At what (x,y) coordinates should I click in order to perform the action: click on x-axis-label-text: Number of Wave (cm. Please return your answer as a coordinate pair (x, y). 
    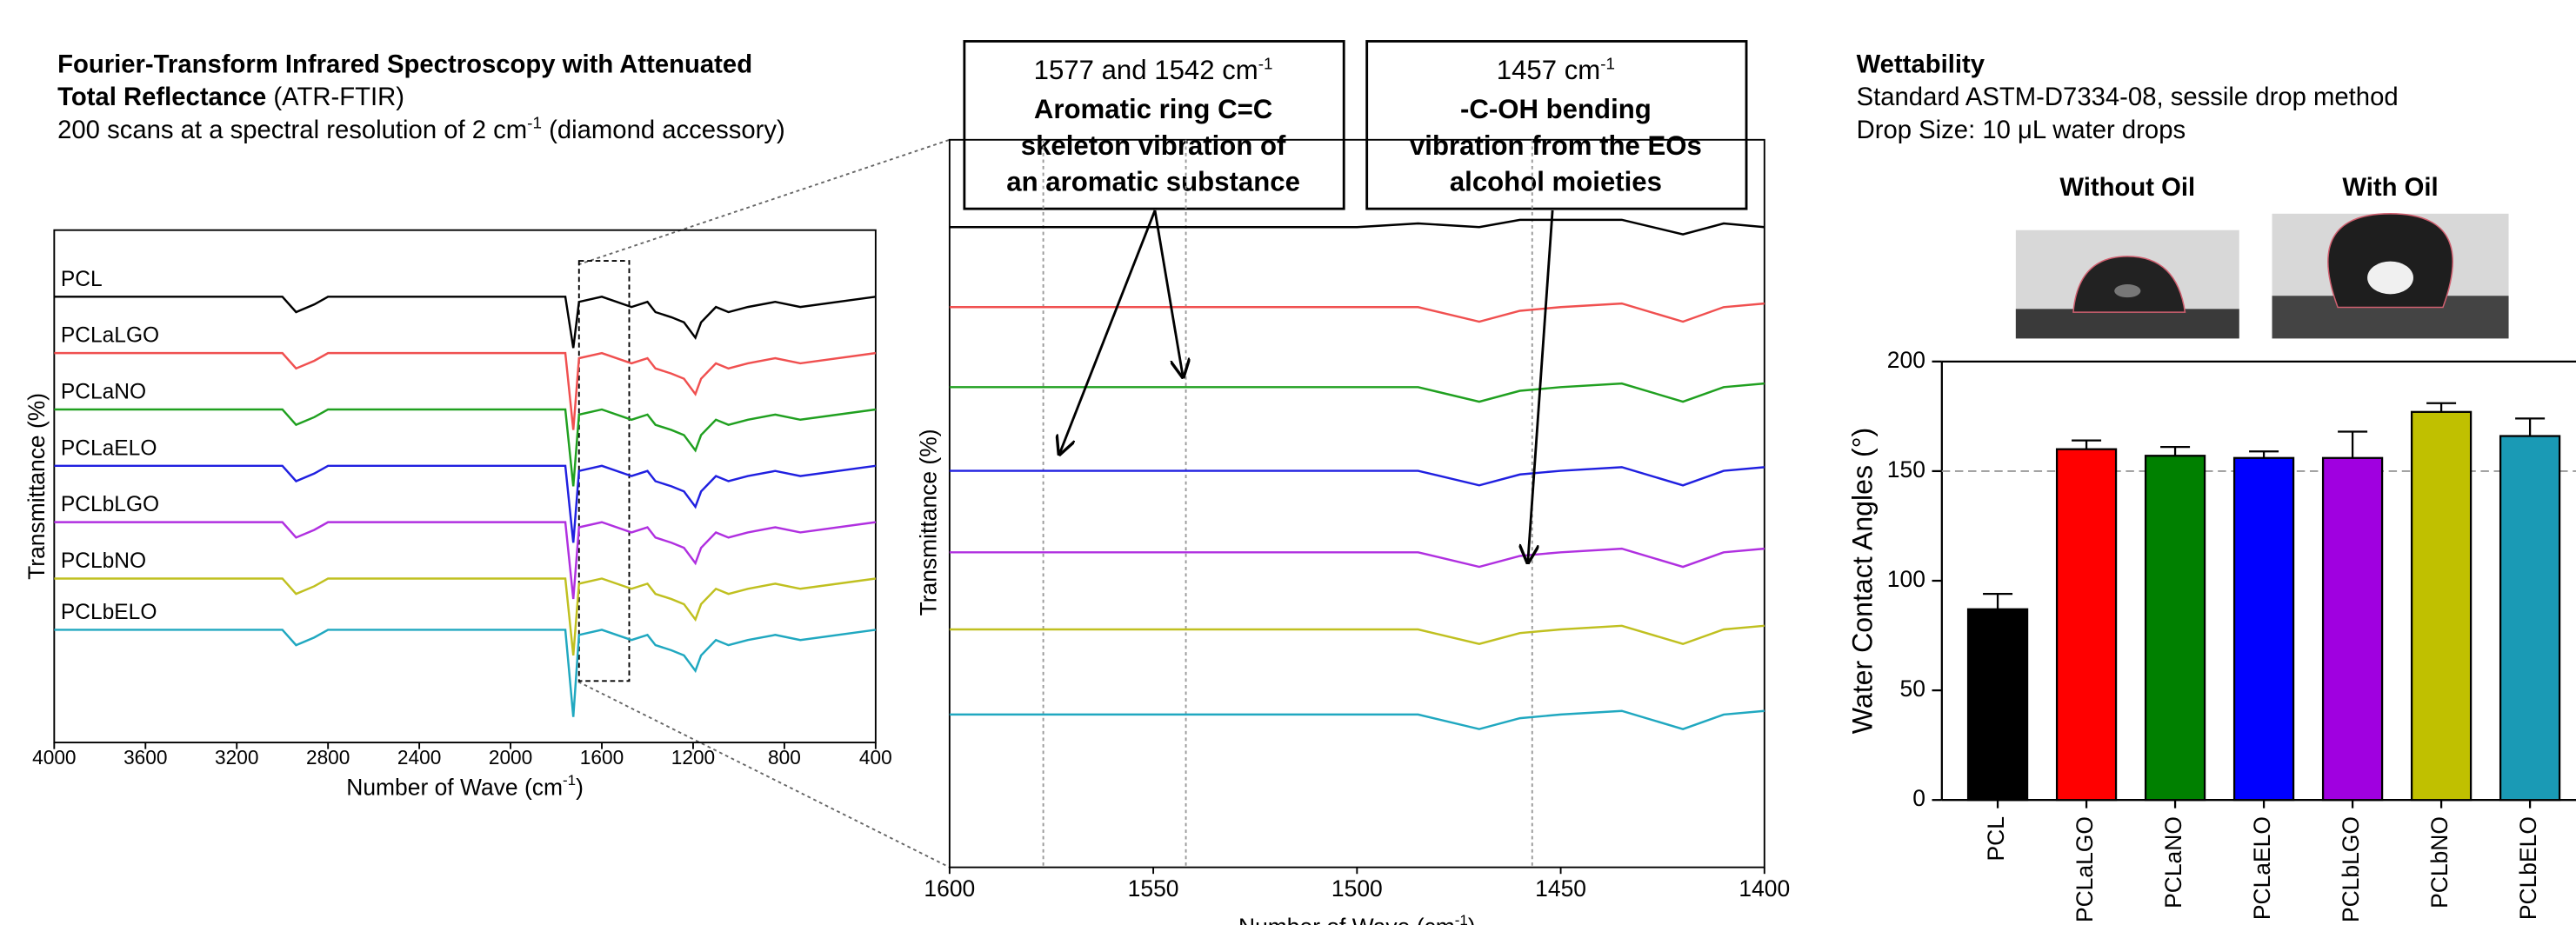
    Looking at the image, I should click on (454, 788).